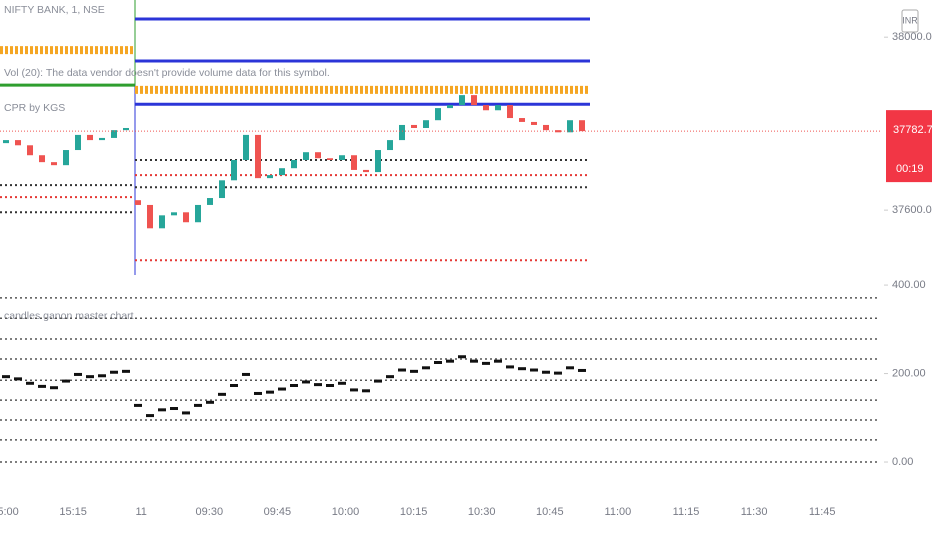 The width and height of the screenshot is (932, 550). Describe the element at coordinates (618, 512) in the screenshot. I see `x-tick-label: 11:00` at that location.